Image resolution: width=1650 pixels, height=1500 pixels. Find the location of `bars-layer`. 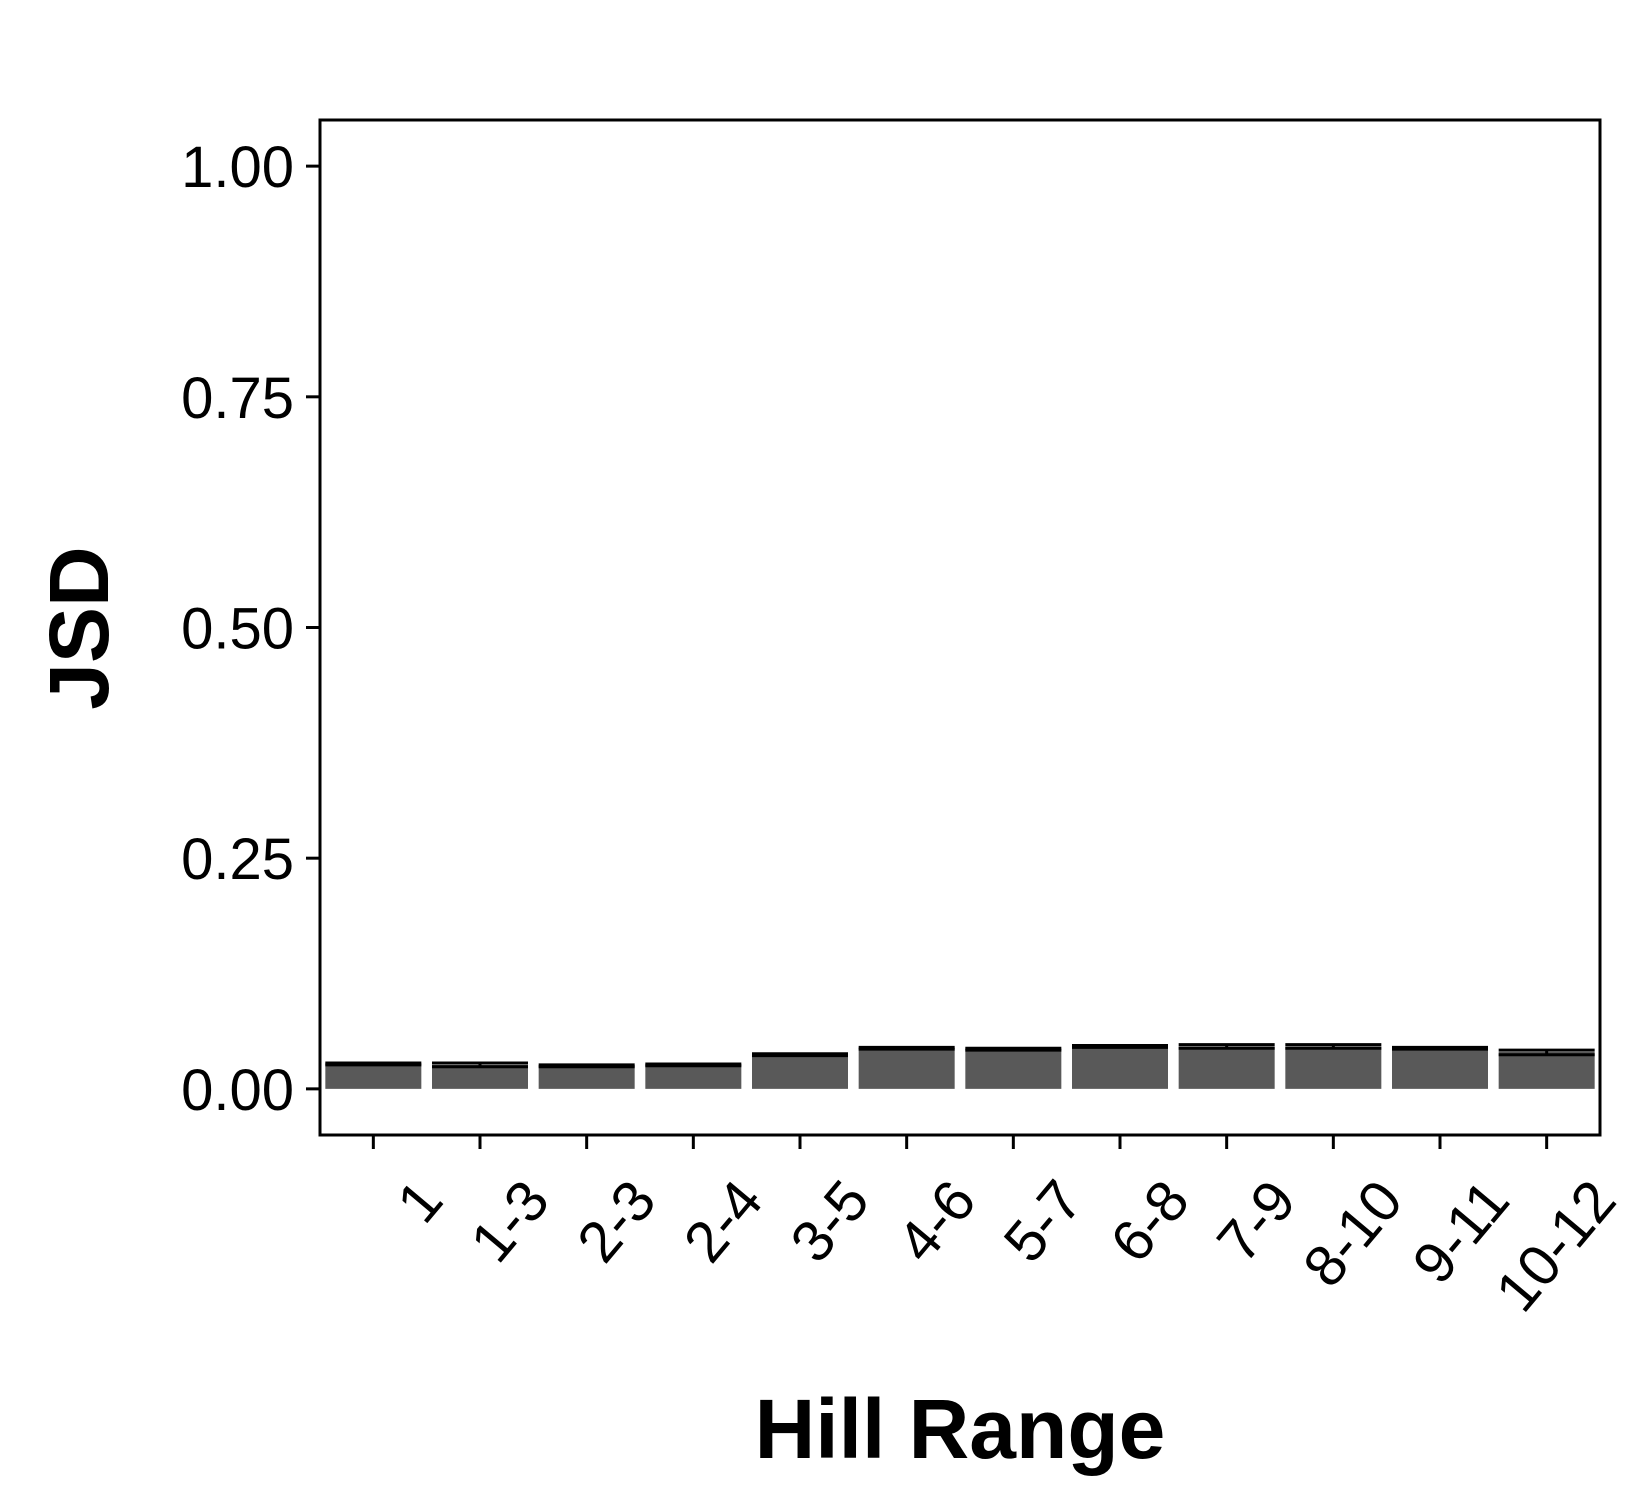

bars-layer is located at coordinates (960, 1067).